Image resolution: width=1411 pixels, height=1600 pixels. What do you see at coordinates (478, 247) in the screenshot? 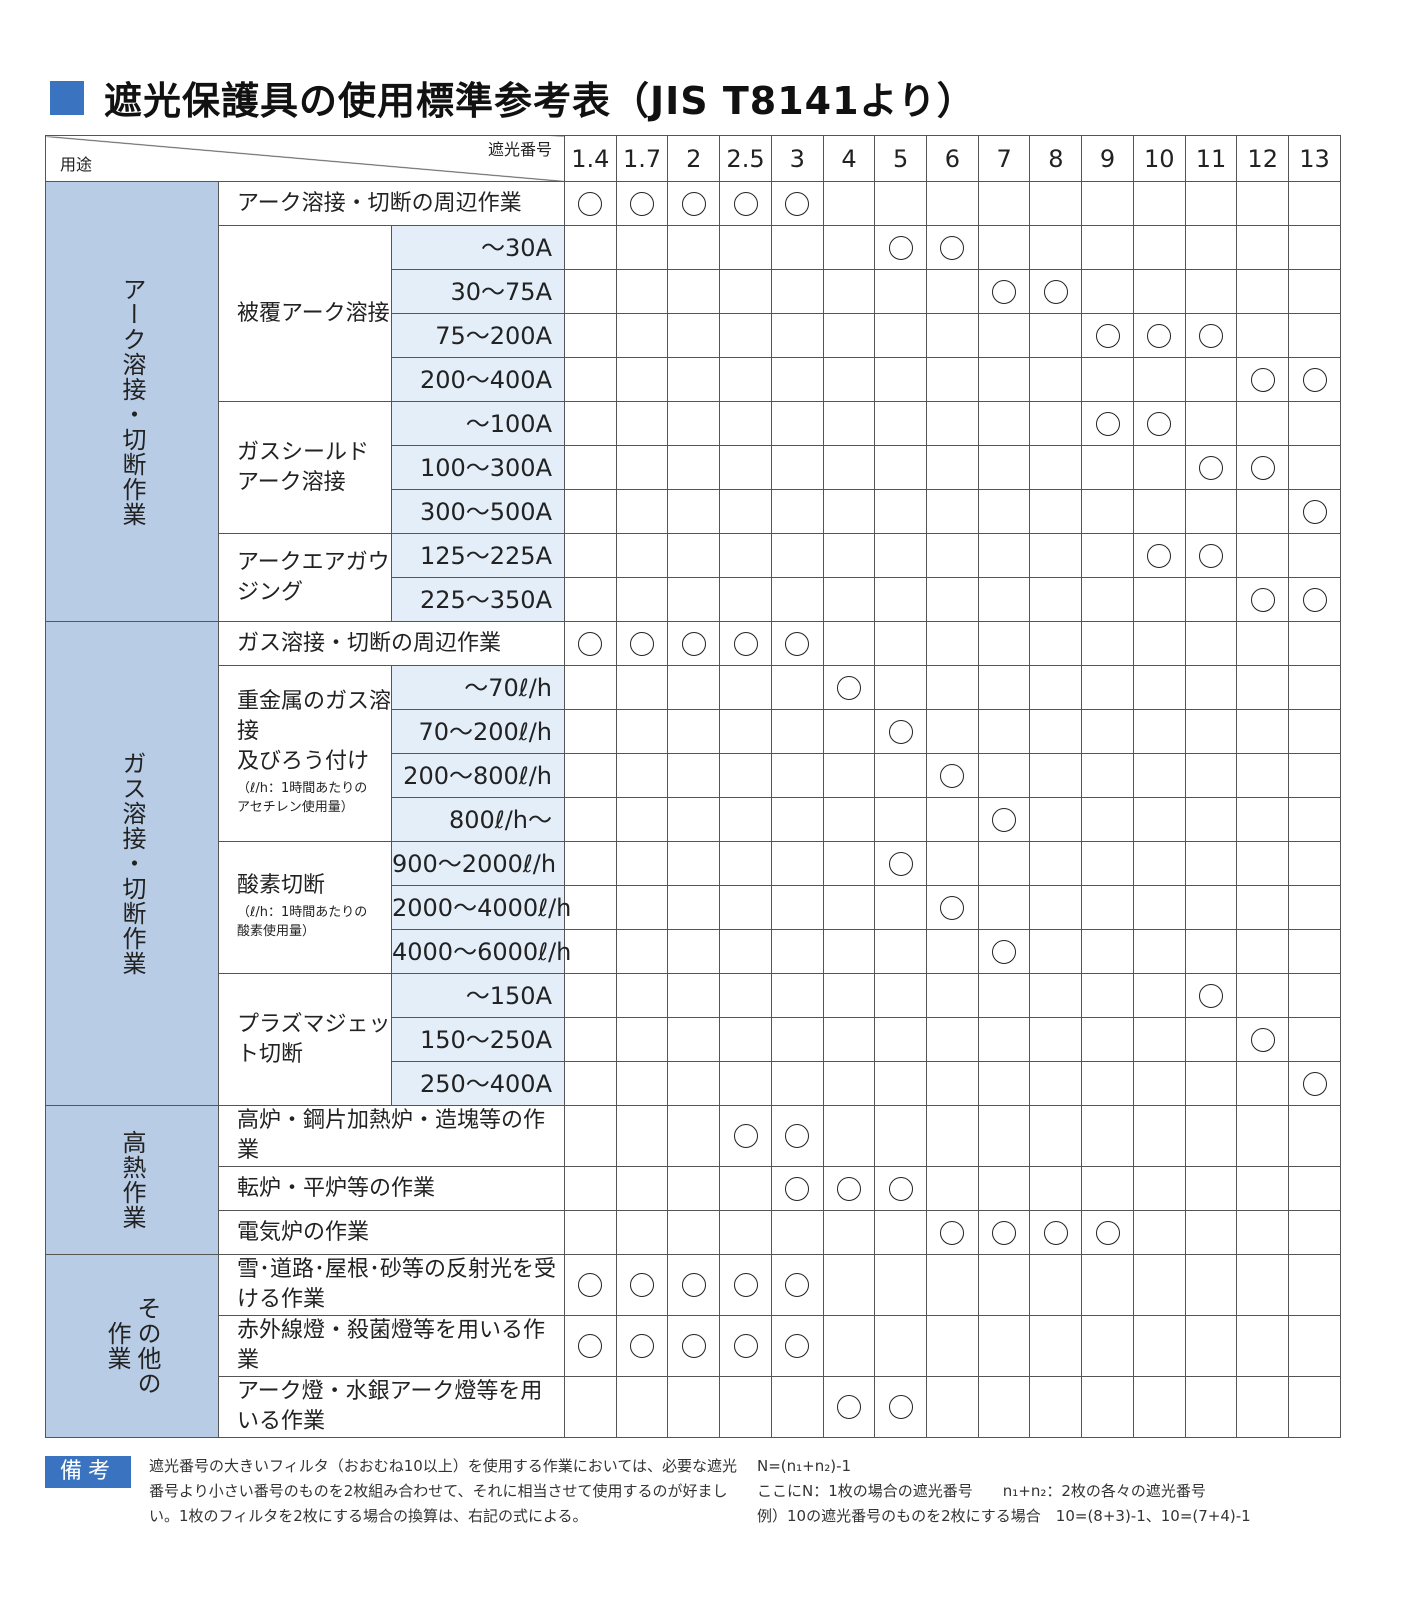
I see `range-cell: ～30A` at bounding box center [478, 247].